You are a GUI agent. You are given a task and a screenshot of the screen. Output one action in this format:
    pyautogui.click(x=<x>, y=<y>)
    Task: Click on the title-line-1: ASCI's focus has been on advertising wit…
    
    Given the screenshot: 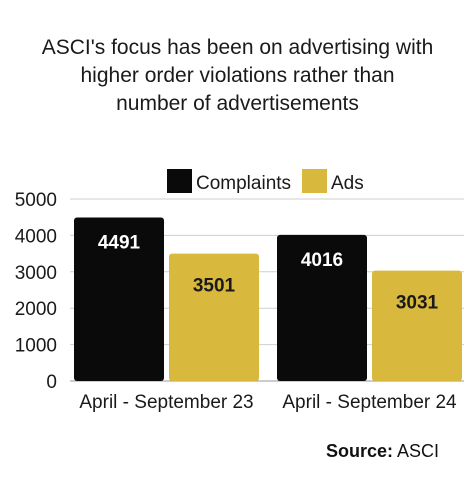 What is the action you would take?
    pyautogui.click(x=237, y=47)
    